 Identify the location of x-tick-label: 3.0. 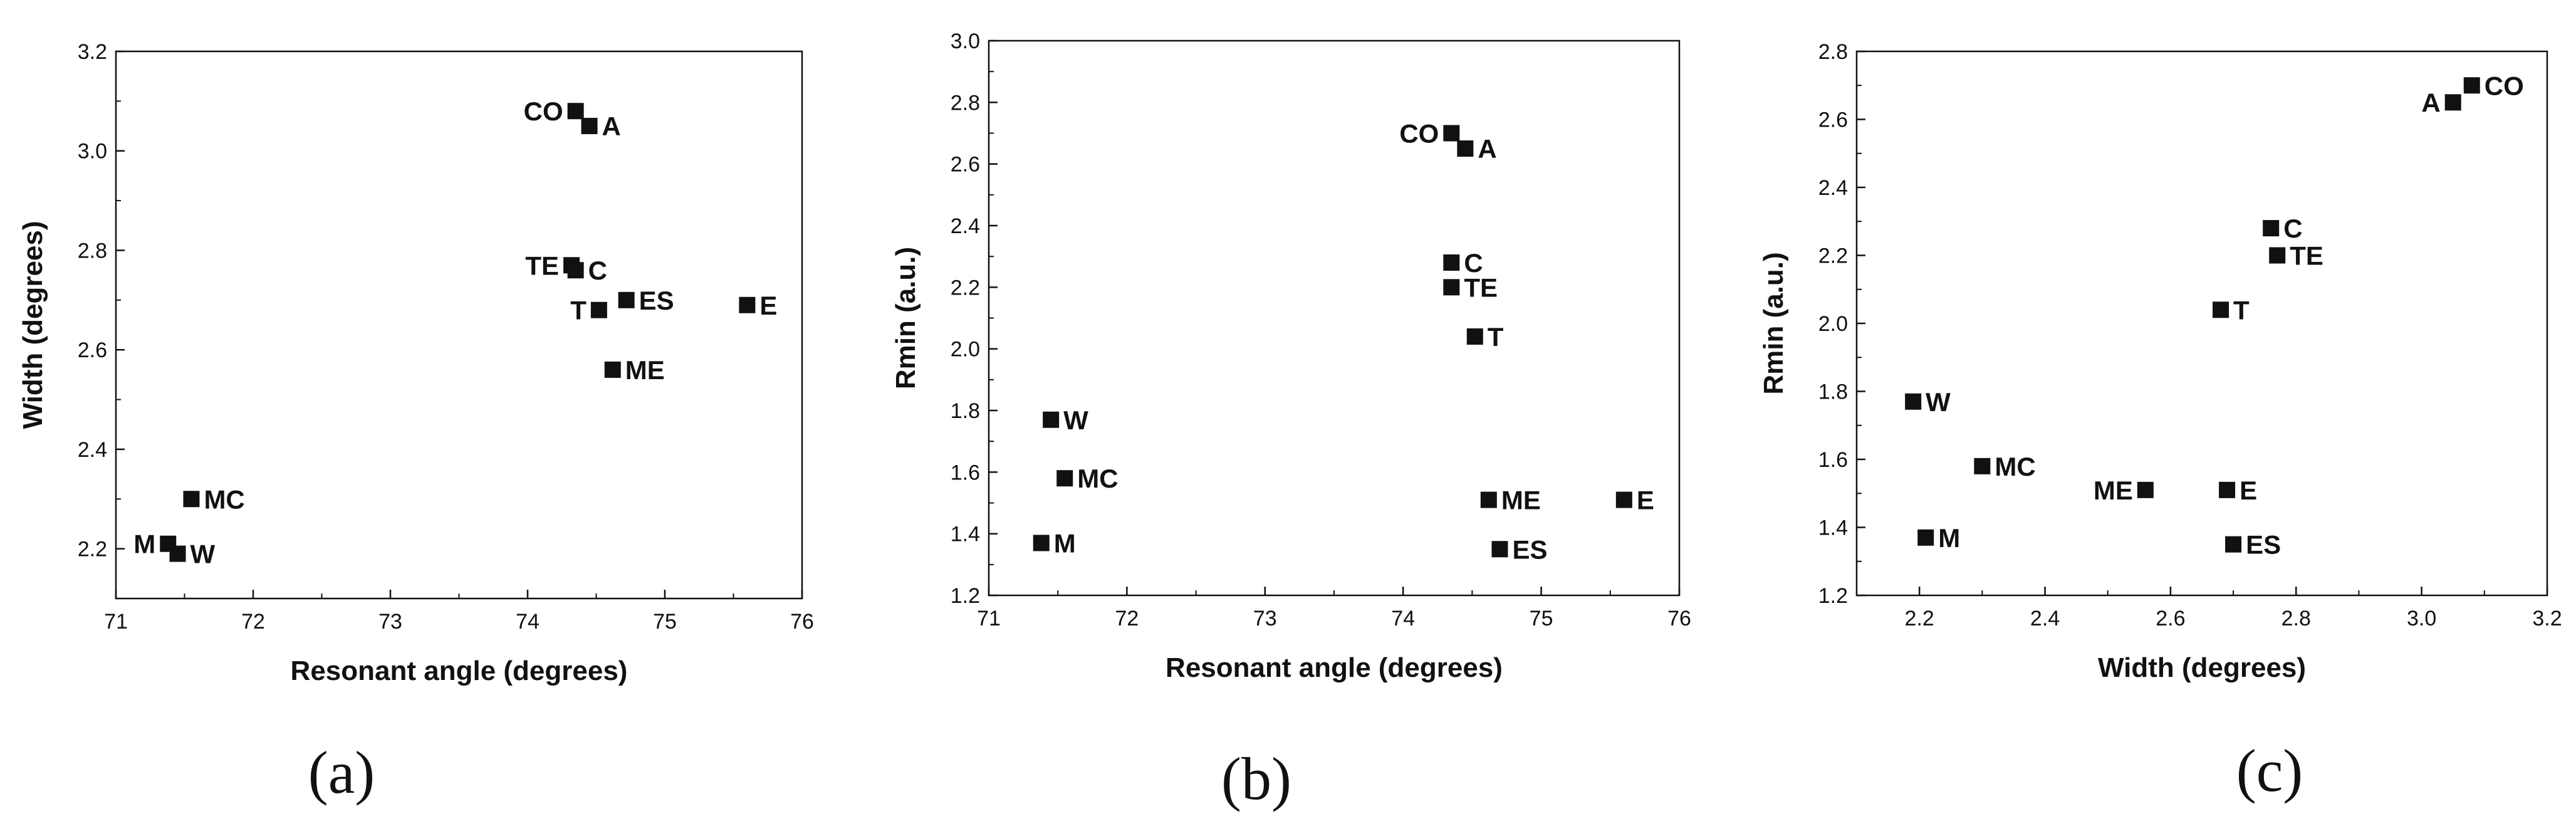
(2421, 618).